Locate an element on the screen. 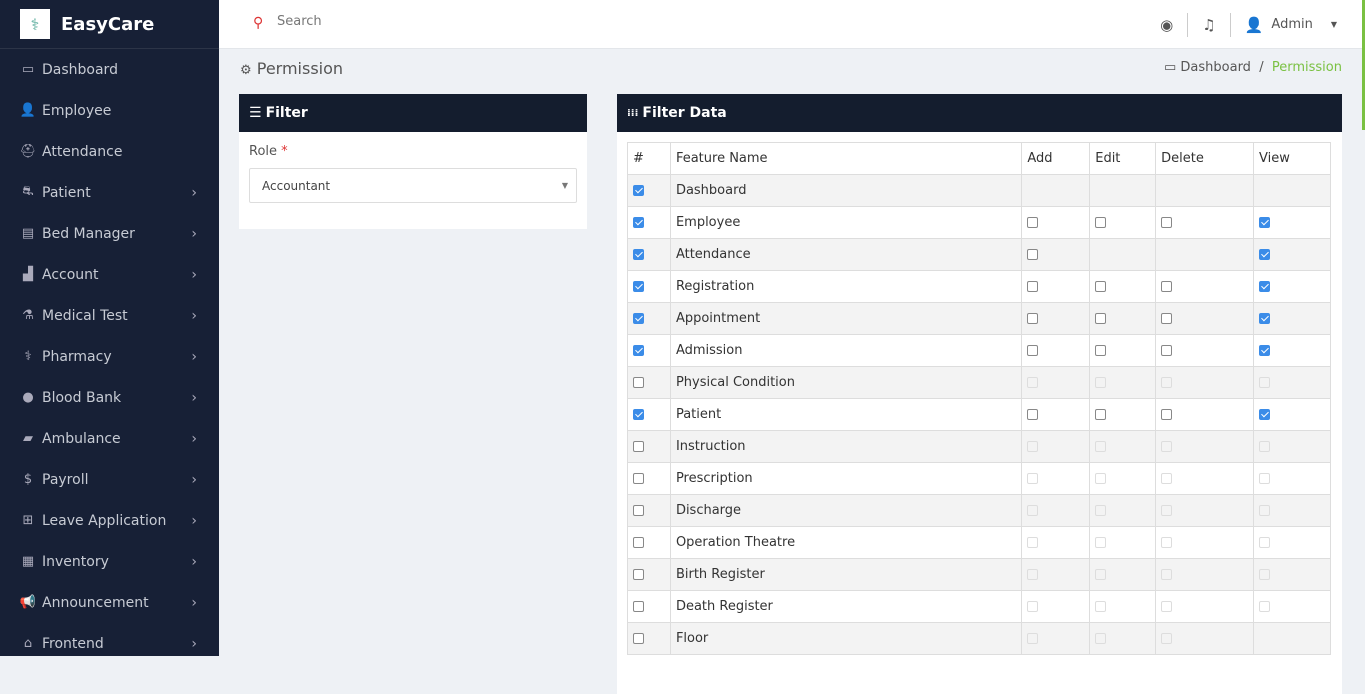 The image size is (1365, 694). sidebar-item-frontend: ⌂ Frontend › is located at coordinates (109, 643).